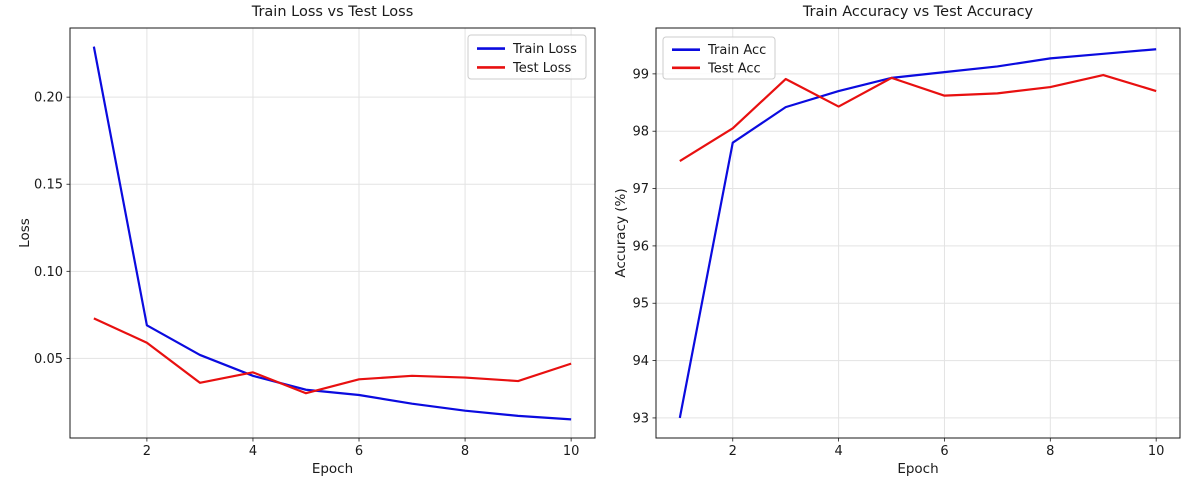 The width and height of the screenshot is (1189, 490). What do you see at coordinates (640, 246) in the screenshot?
I see `y-tick-label: 96` at bounding box center [640, 246].